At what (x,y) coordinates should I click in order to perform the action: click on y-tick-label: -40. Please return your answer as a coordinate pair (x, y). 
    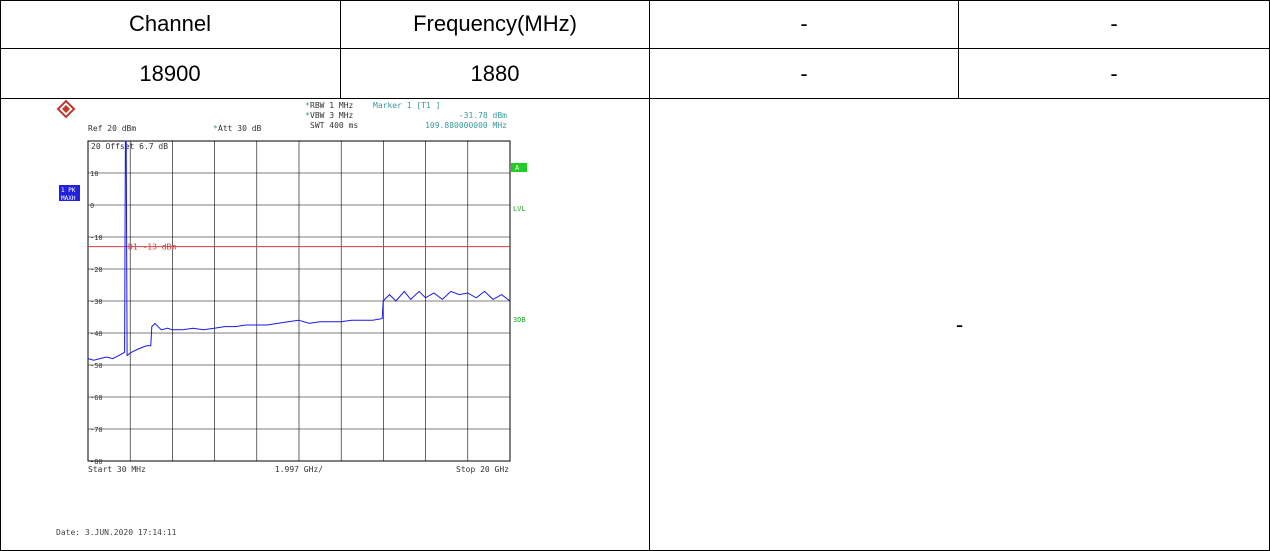
    Looking at the image, I should click on (96, 334).